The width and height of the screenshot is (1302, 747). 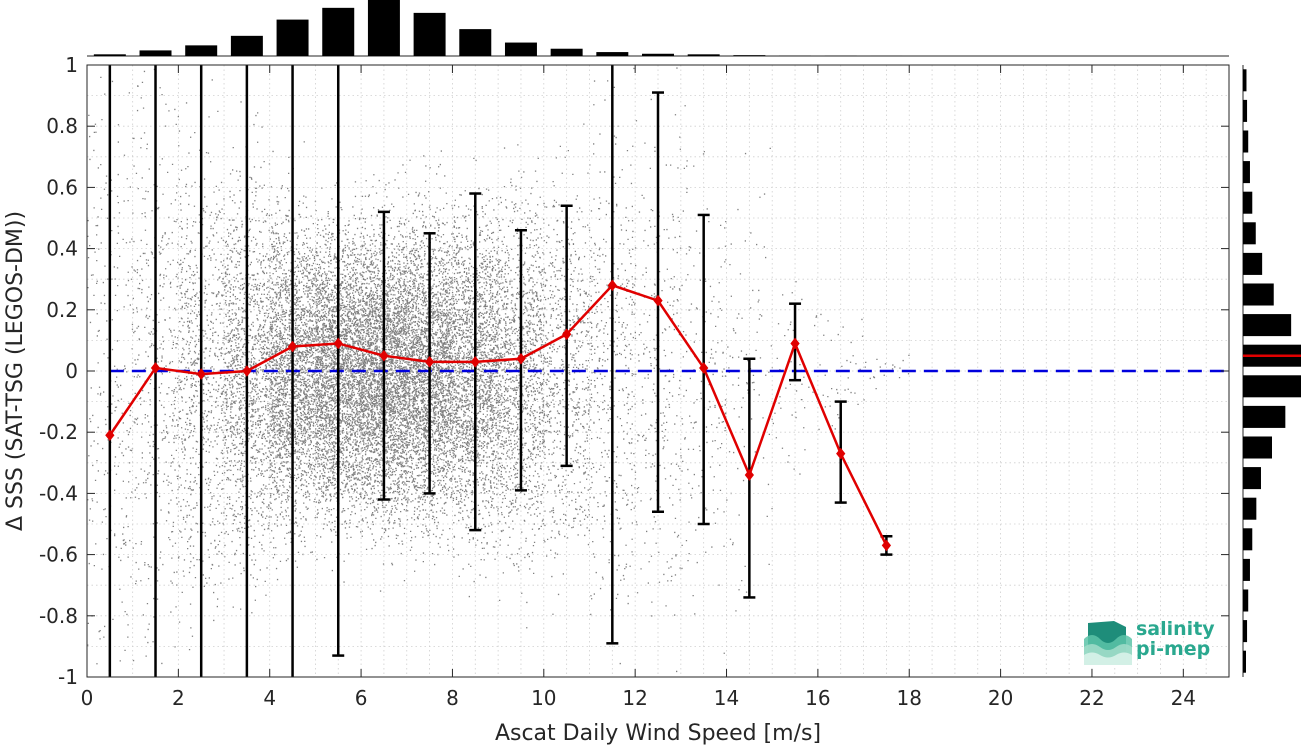 What do you see at coordinates (1183, 698) in the screenshot?
I see `x-tick-label: 24` at bounding box center [1183, 698].